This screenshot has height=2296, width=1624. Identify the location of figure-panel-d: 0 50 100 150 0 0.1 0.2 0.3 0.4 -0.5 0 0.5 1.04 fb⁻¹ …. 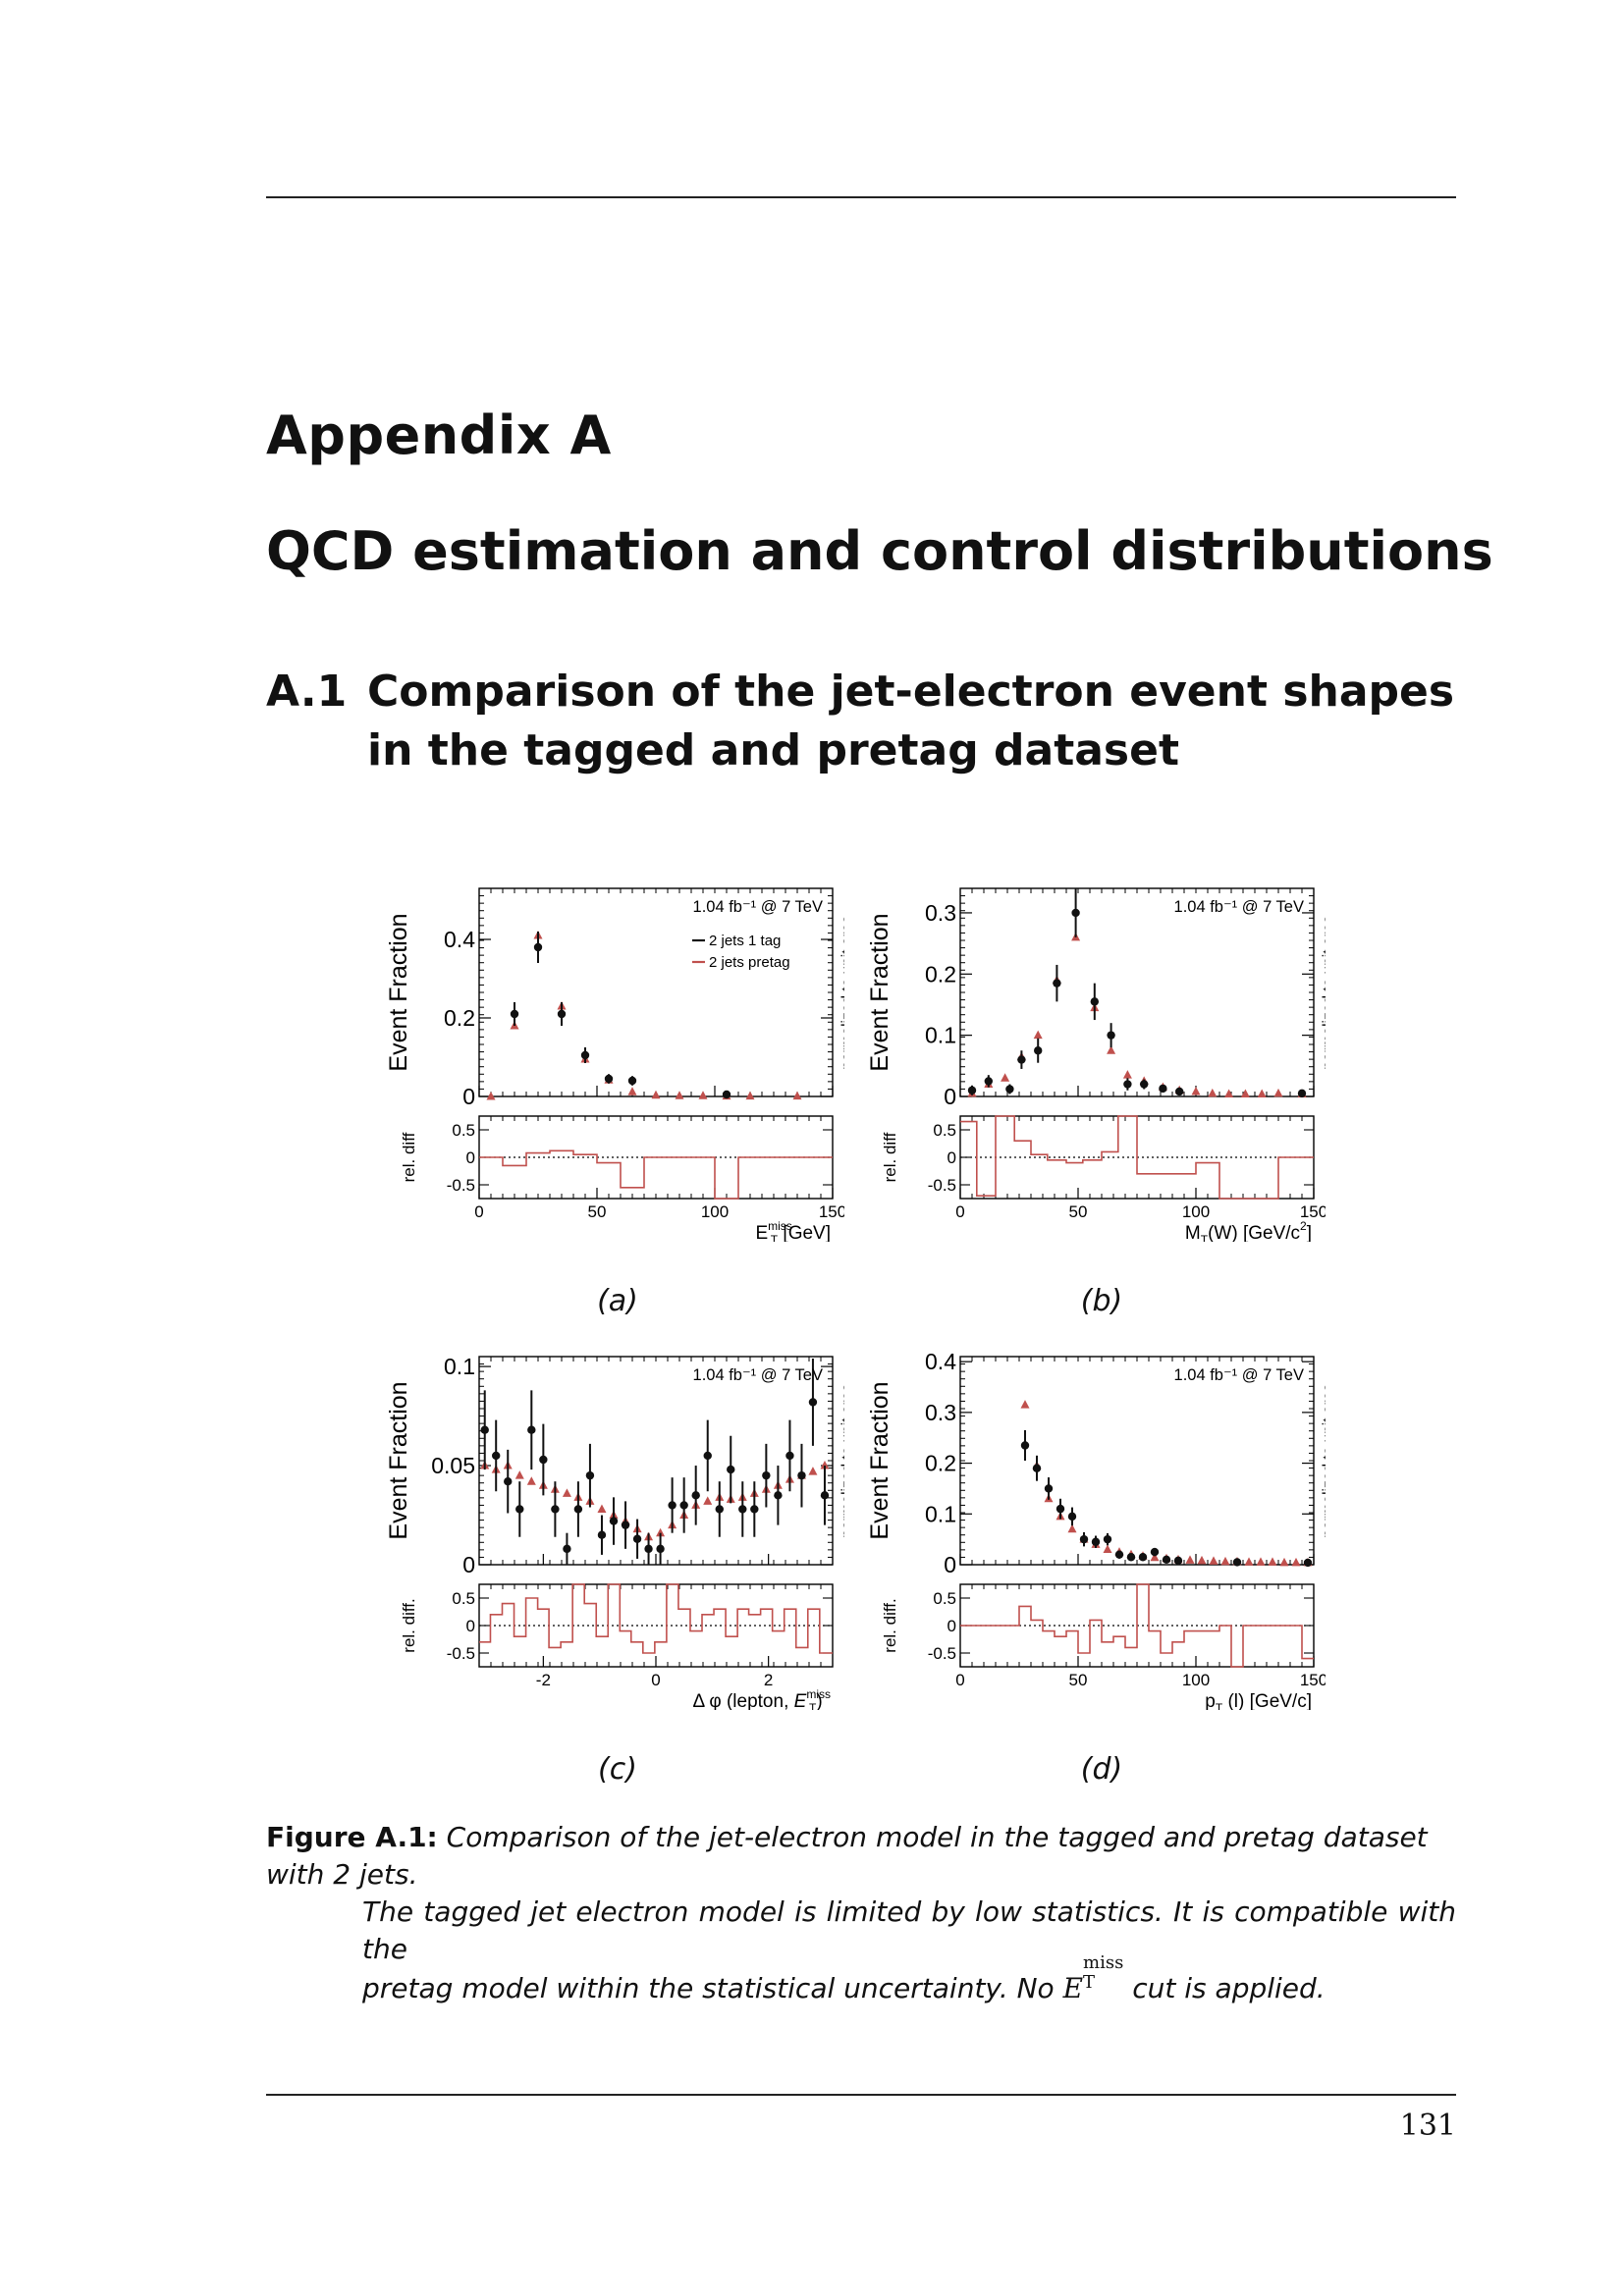
(1090, 1523).